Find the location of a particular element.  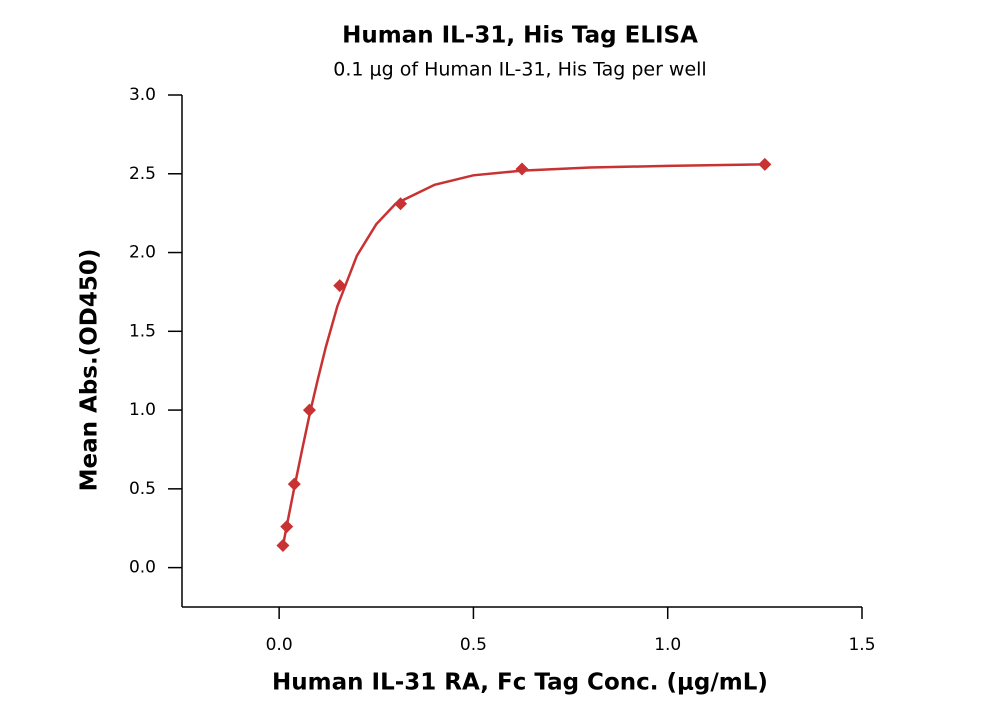

y-tick-label: 2.0 is located at coordinates (142, 253).